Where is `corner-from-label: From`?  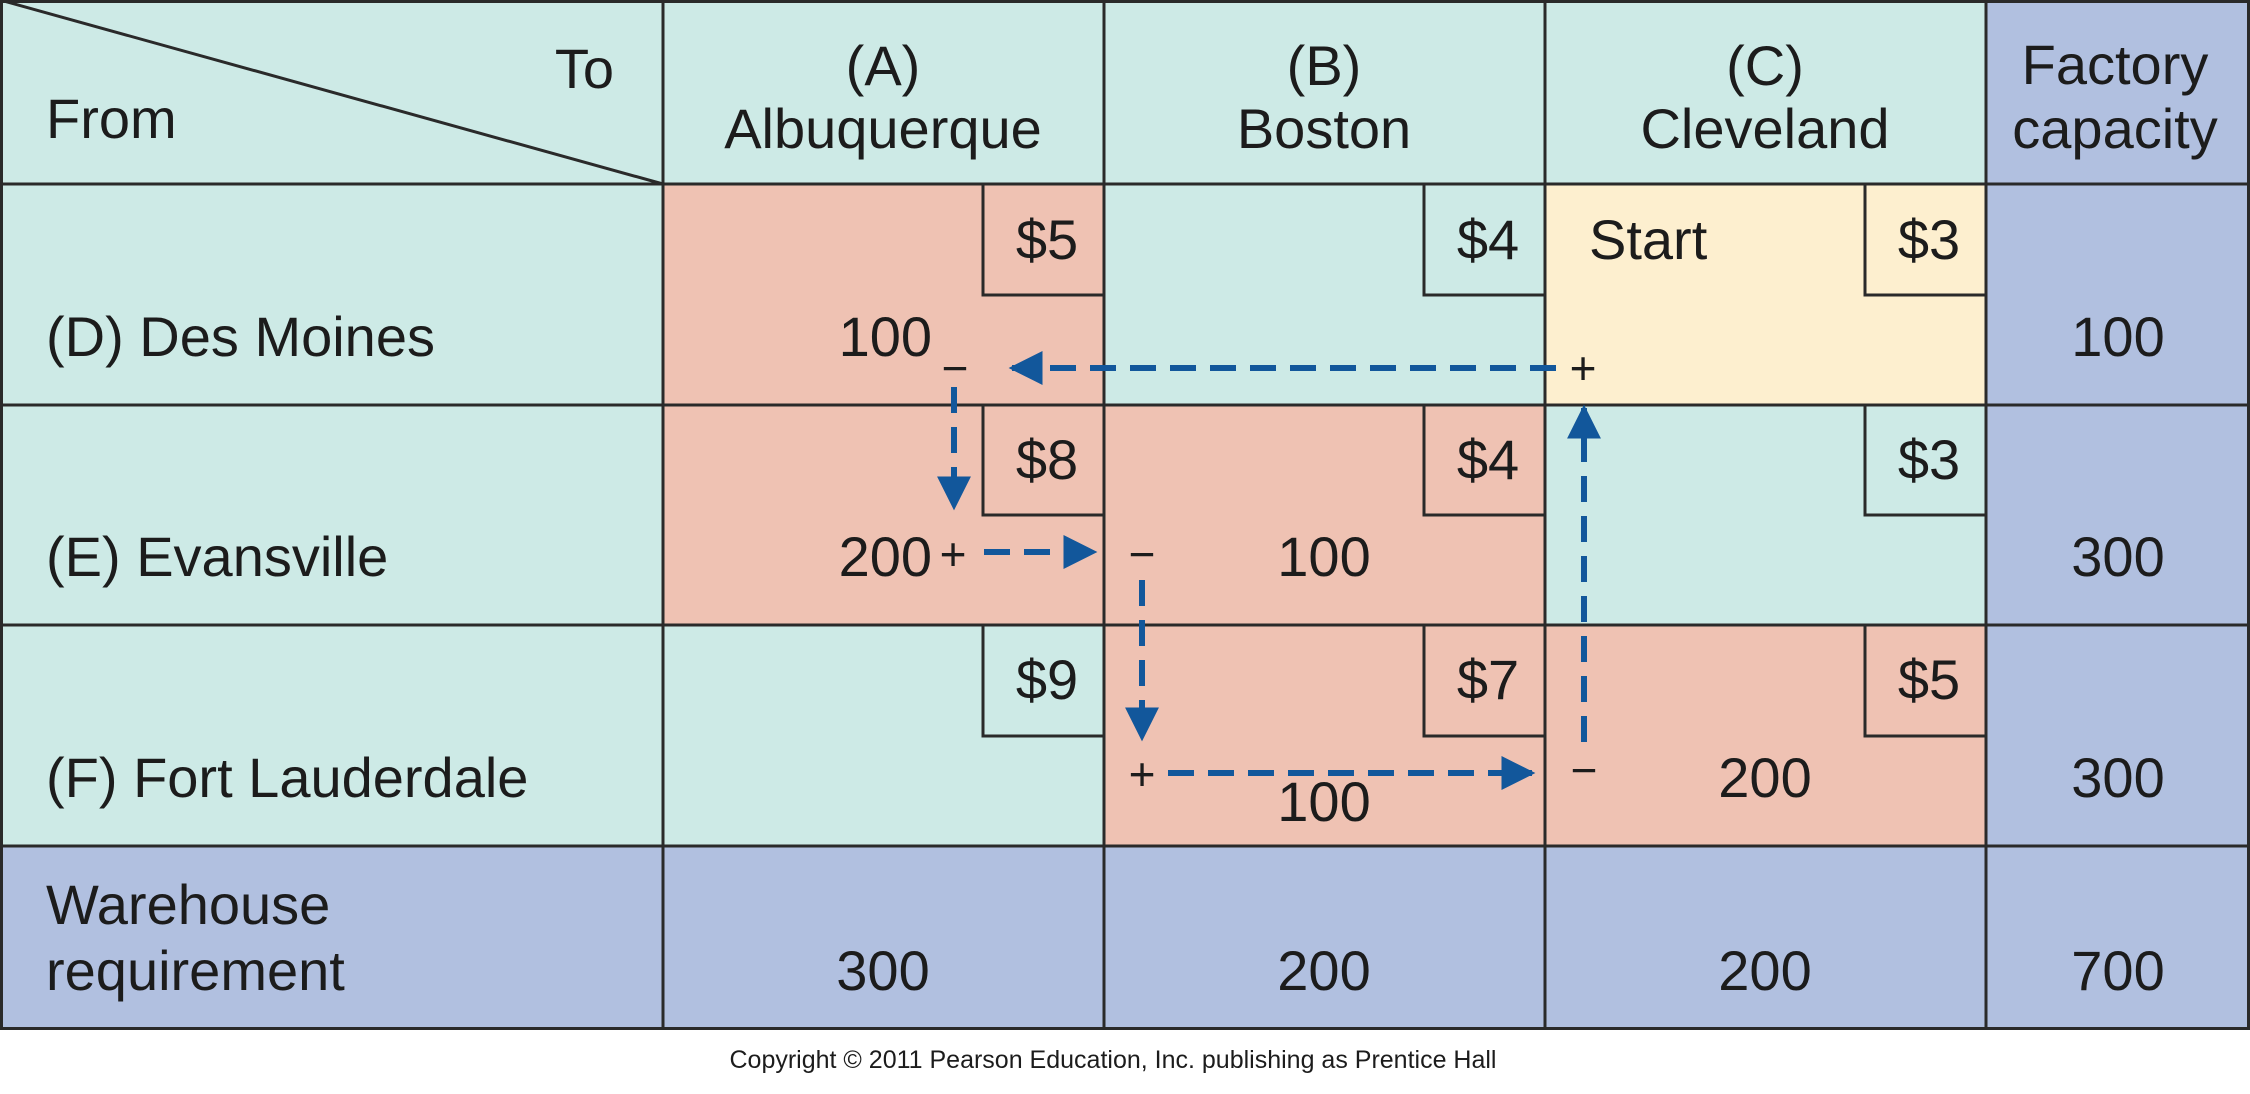 corner-from-label: From is located at coordinates (111, 118).